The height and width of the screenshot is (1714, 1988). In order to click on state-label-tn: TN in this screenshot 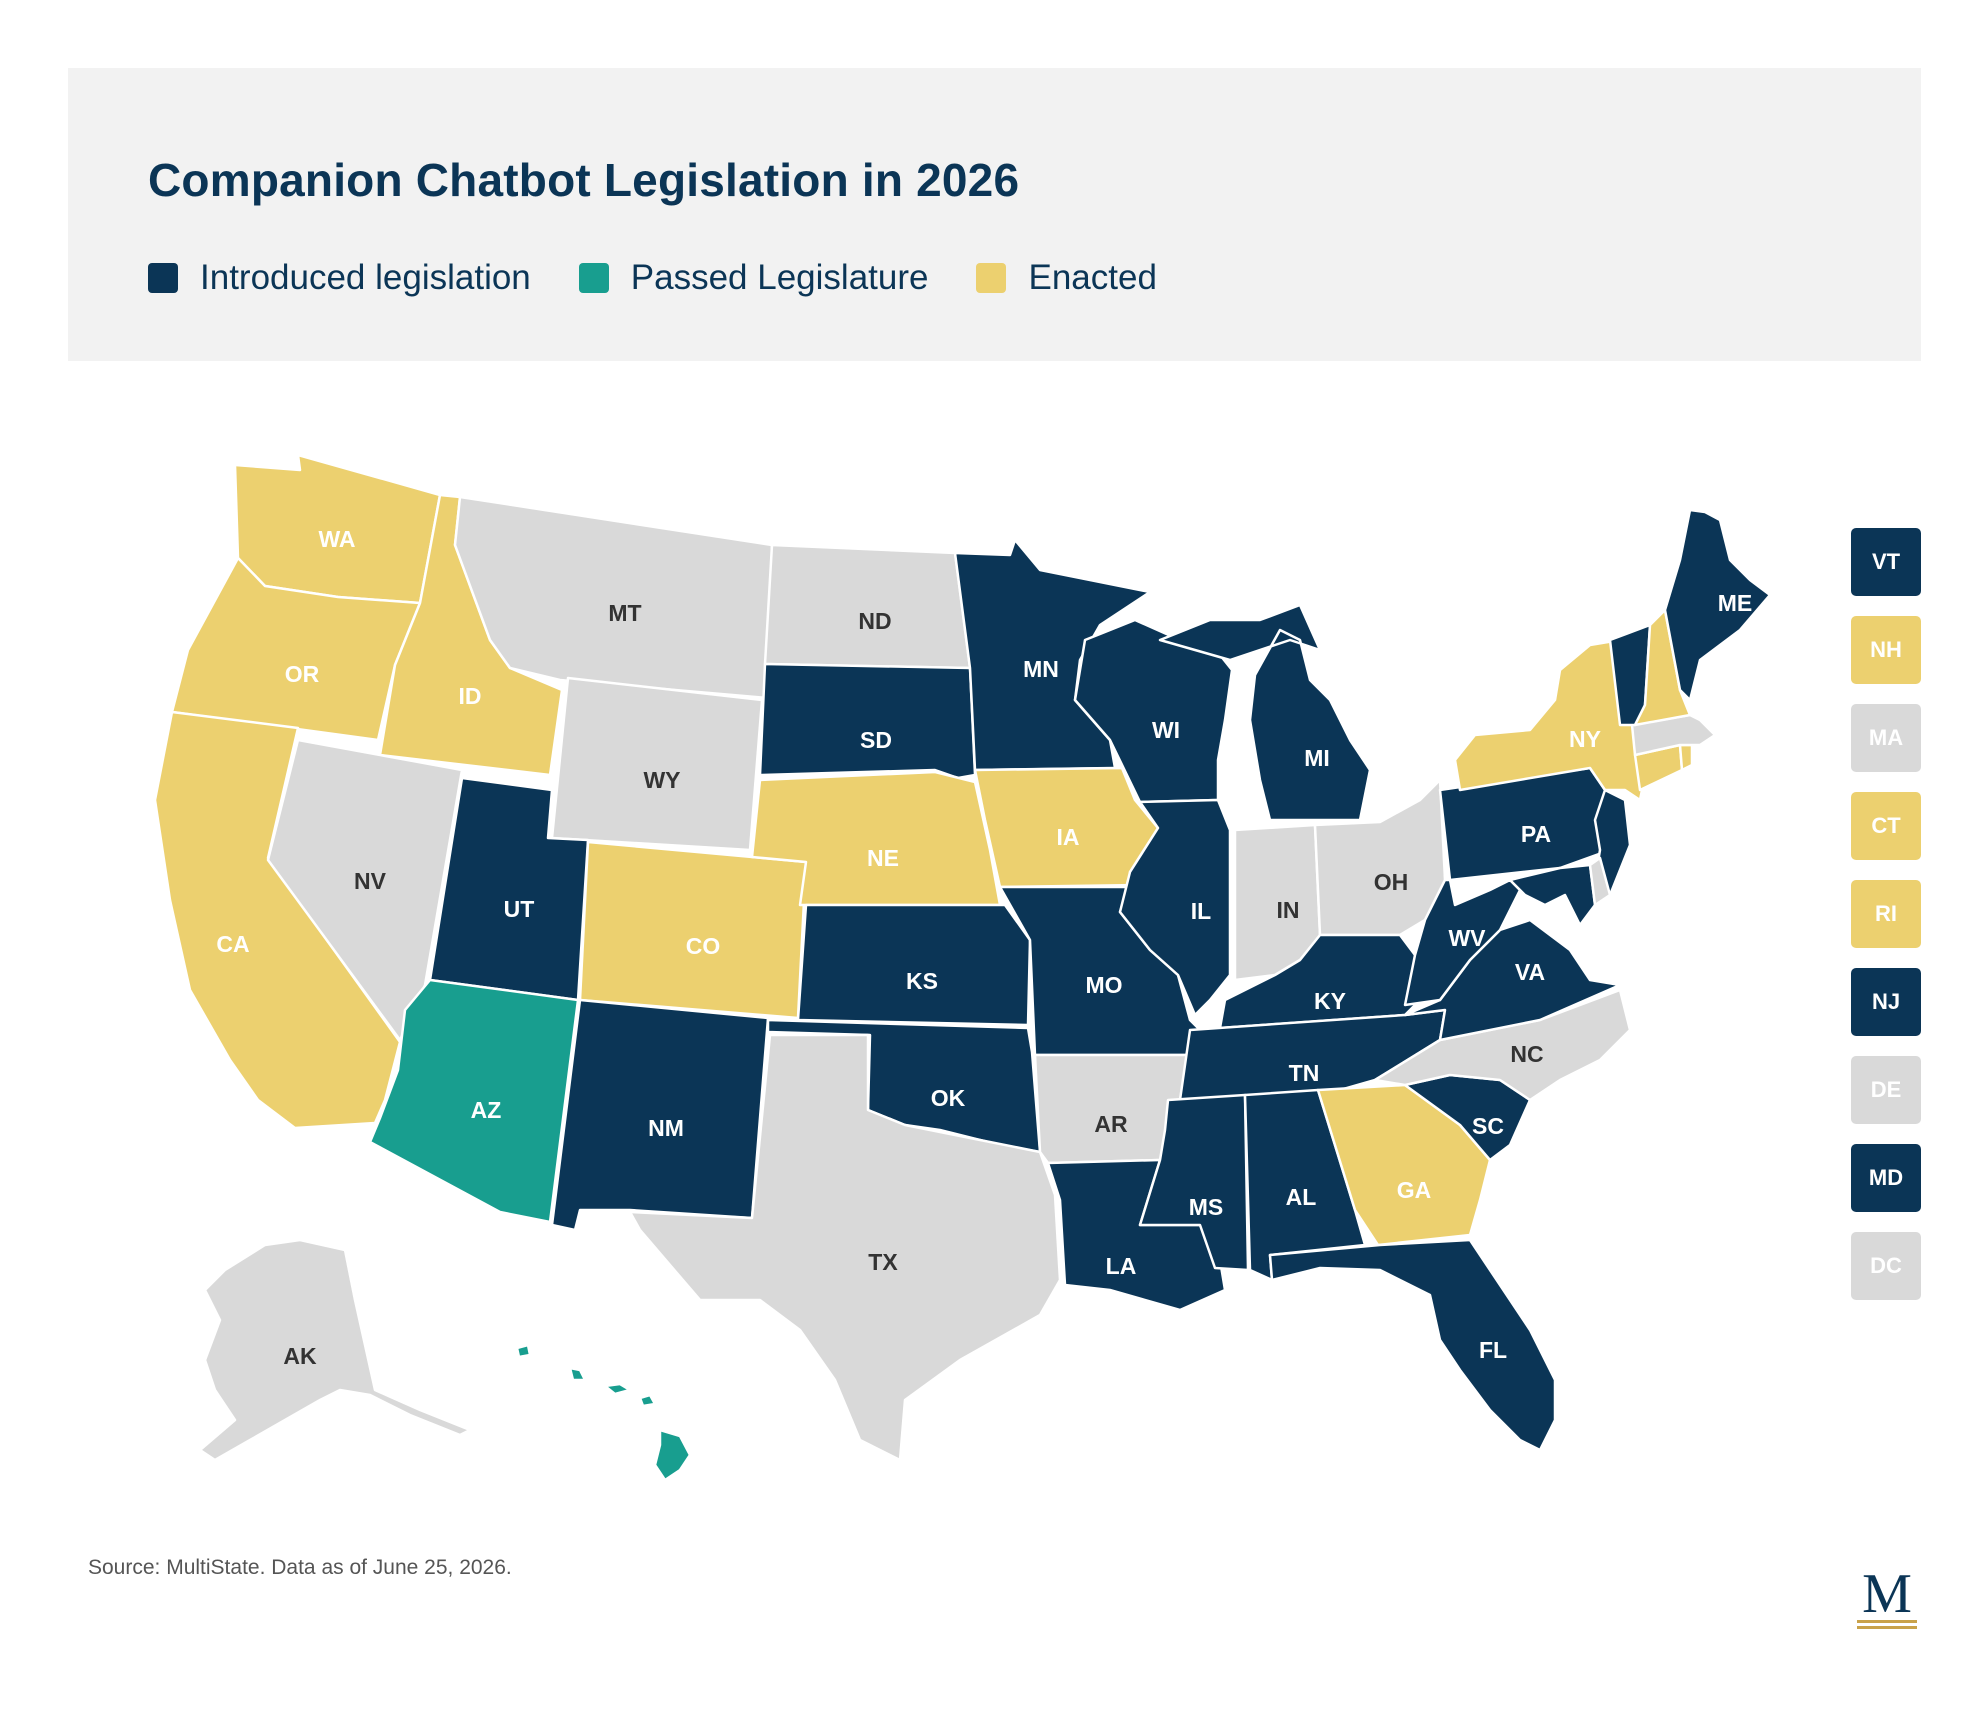, I will do `click(1304, 1073)`.